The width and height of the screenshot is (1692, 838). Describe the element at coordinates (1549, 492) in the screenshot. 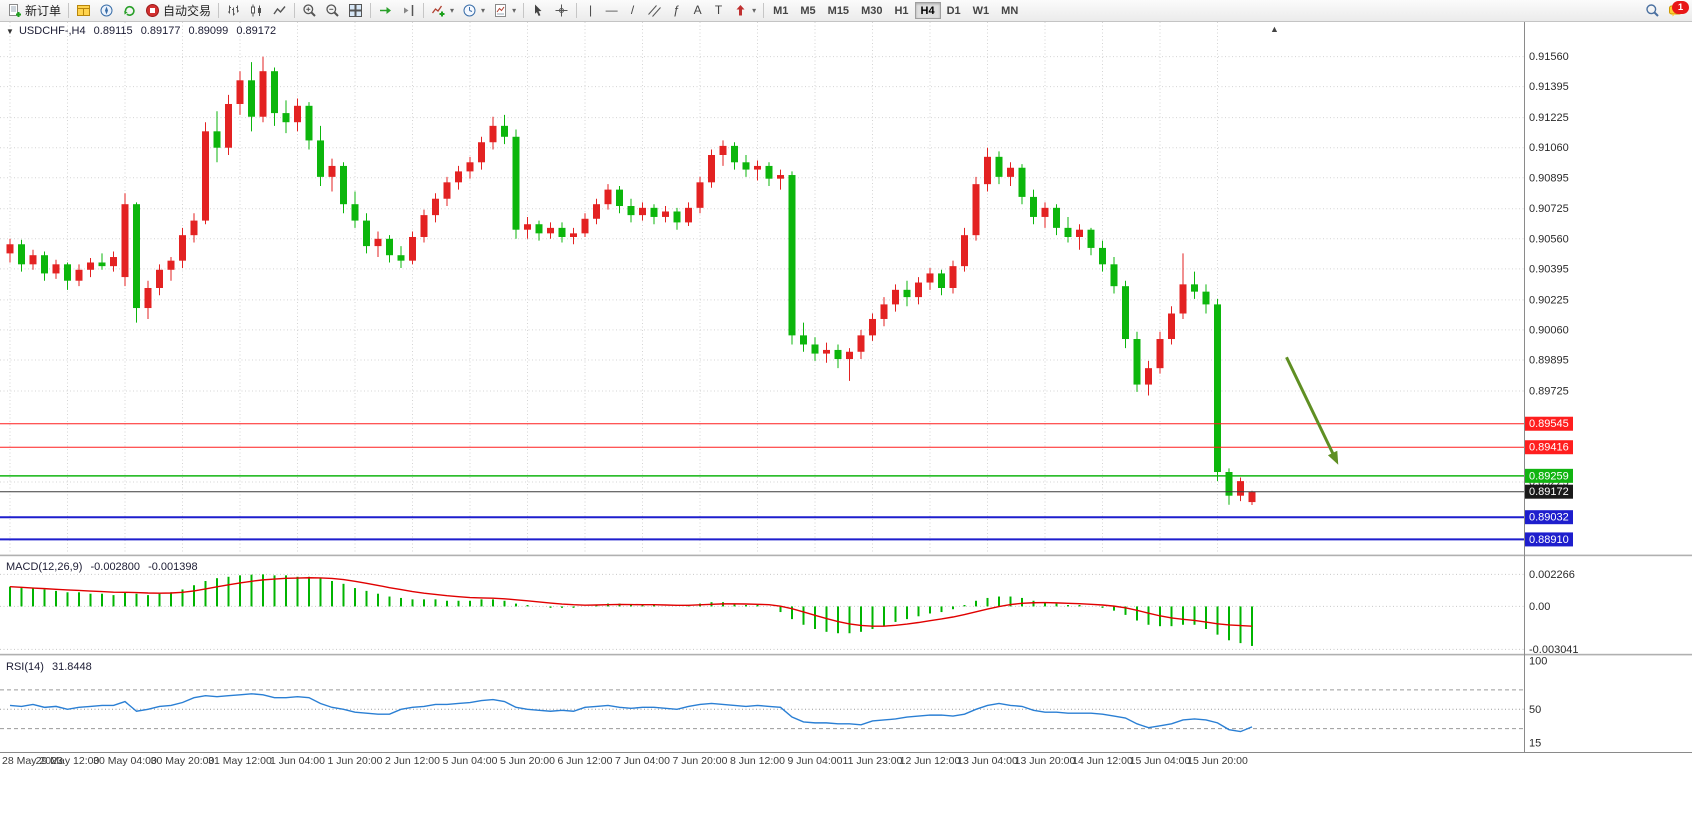

I see `svg-text: 0.89172` at that location.